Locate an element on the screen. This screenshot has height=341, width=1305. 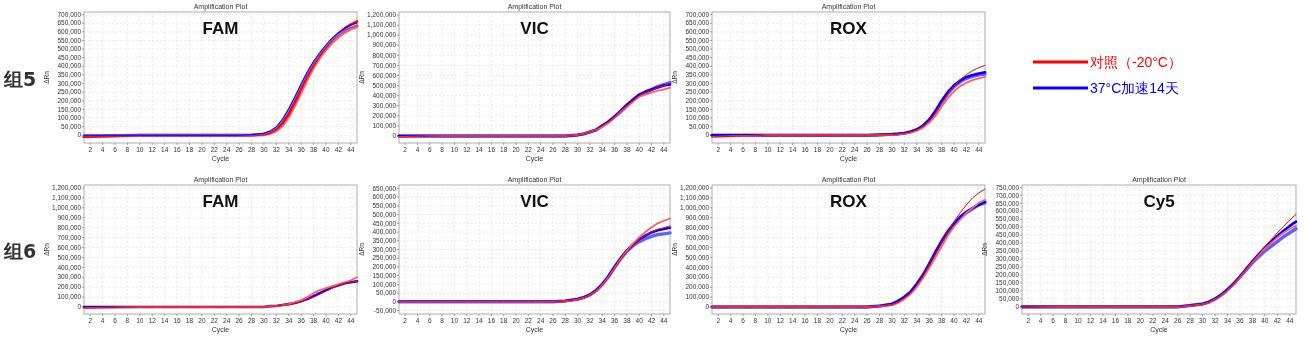
chart-subtitle: Cy5 is located at coordinates (1159, 201).